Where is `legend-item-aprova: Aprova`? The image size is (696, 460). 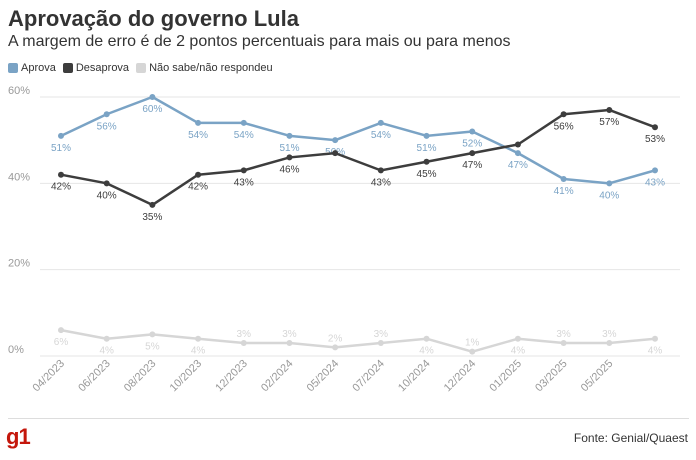
legend-item-aprova: Aprova is located at coordinates (32, 68).